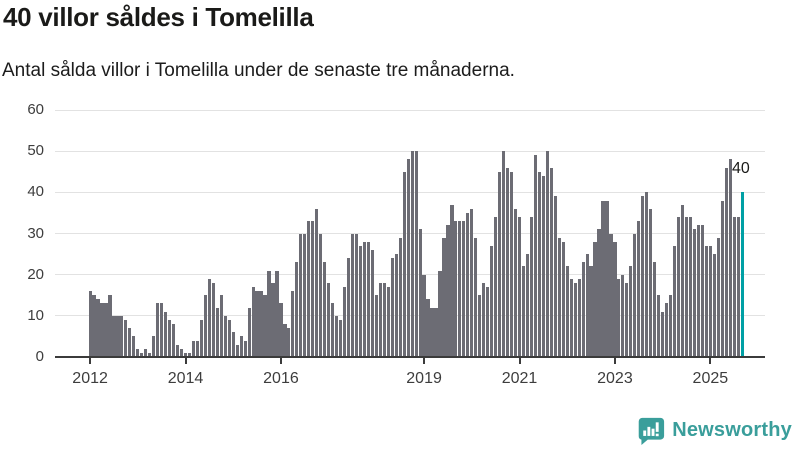 Image resolution: width=800 pixels, height=450 pixels. I want to click on x-axis-label: 2014, so click(185, 378).